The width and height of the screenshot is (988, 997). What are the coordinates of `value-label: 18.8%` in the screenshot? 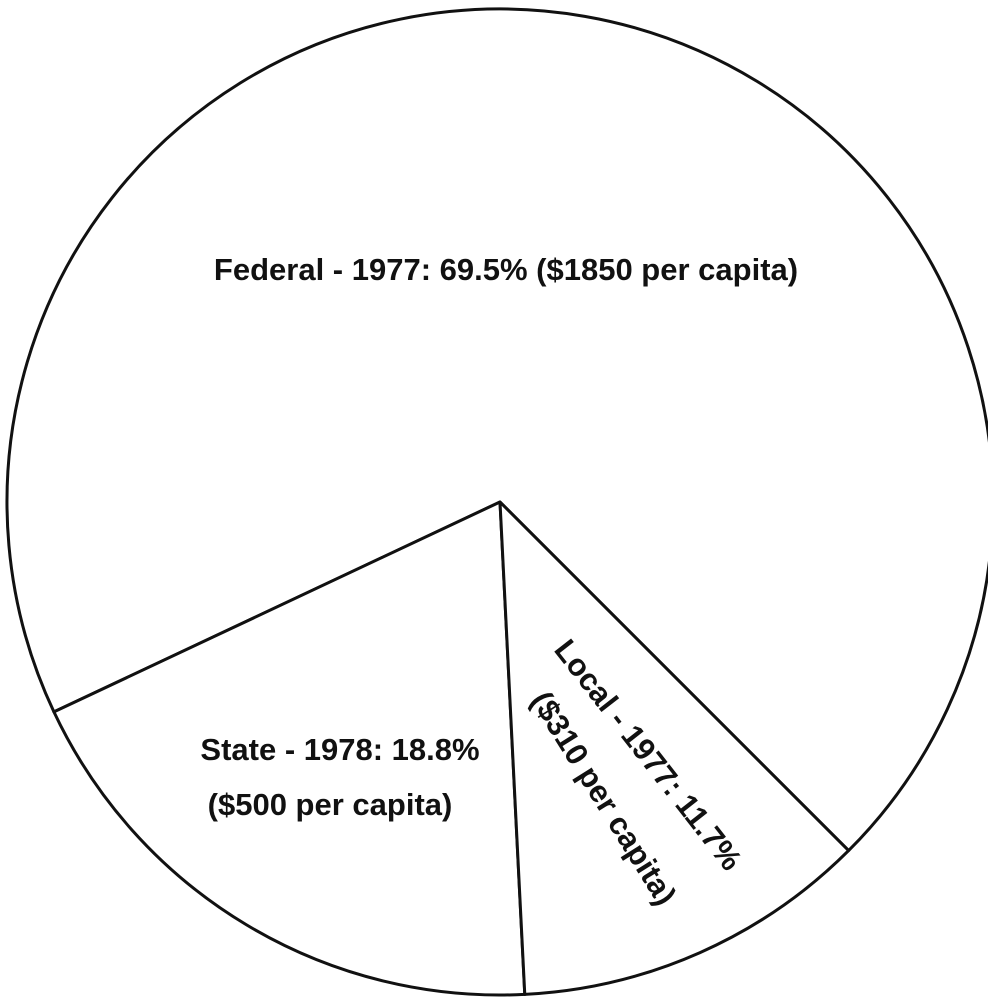 It's located at (436, 749).